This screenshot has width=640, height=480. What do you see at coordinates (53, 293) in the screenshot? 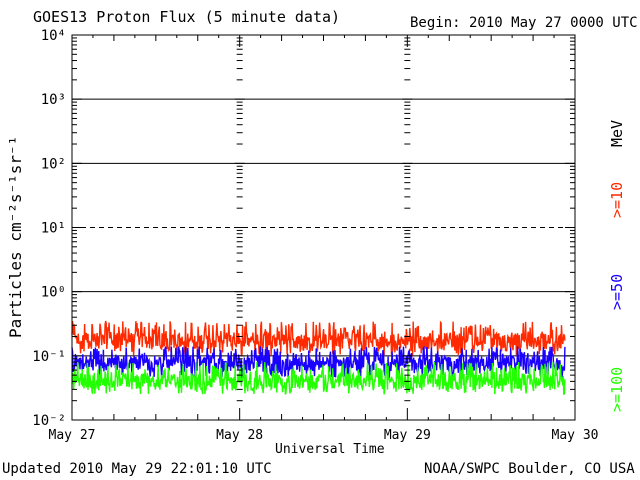
I see `y-tick-label: 10⁰` at bounding box center [53, 293].